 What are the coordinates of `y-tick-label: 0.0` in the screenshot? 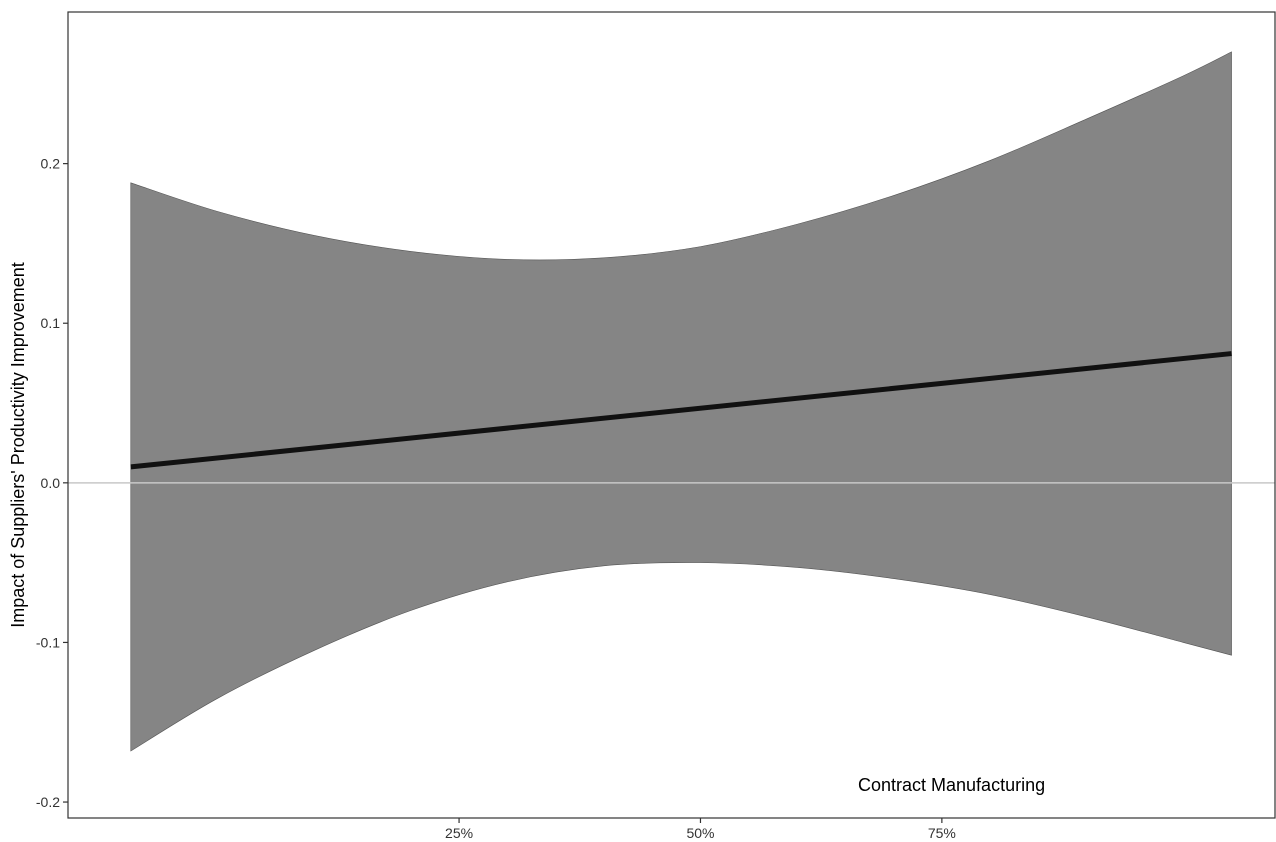 It's located at (51, 483).